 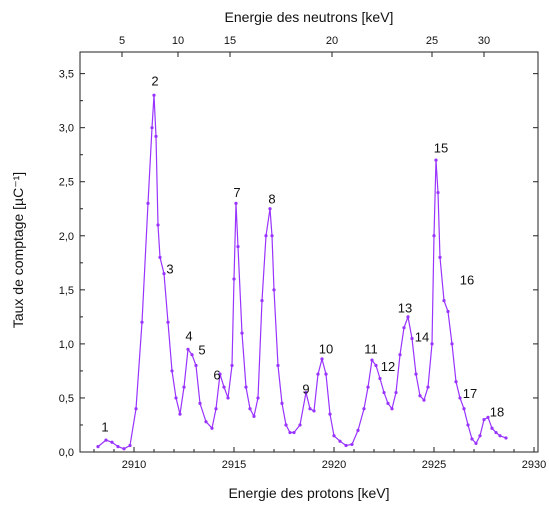 What do you see at coordinates (388, 366) in the screenshot?
I see `peak-label: 12` at bounding box center [388, 366].